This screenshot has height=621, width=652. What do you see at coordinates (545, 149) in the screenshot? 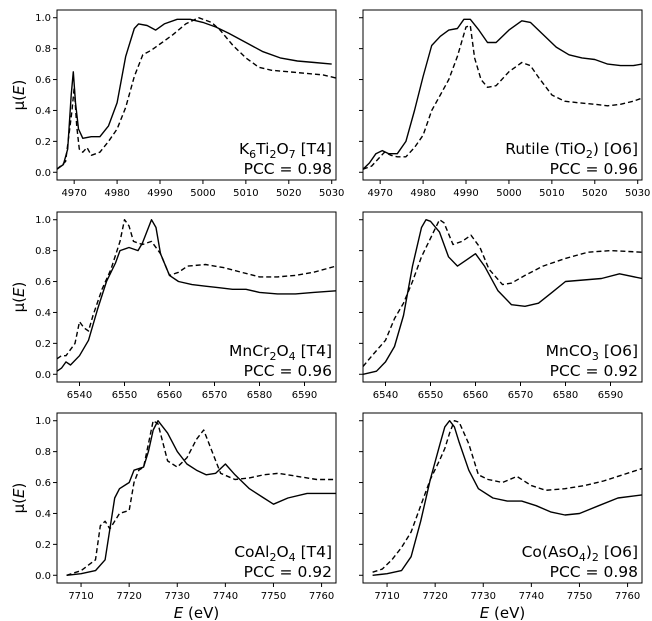
I see `label-text: Rutile (TiO` at bounding box center [545, 149].